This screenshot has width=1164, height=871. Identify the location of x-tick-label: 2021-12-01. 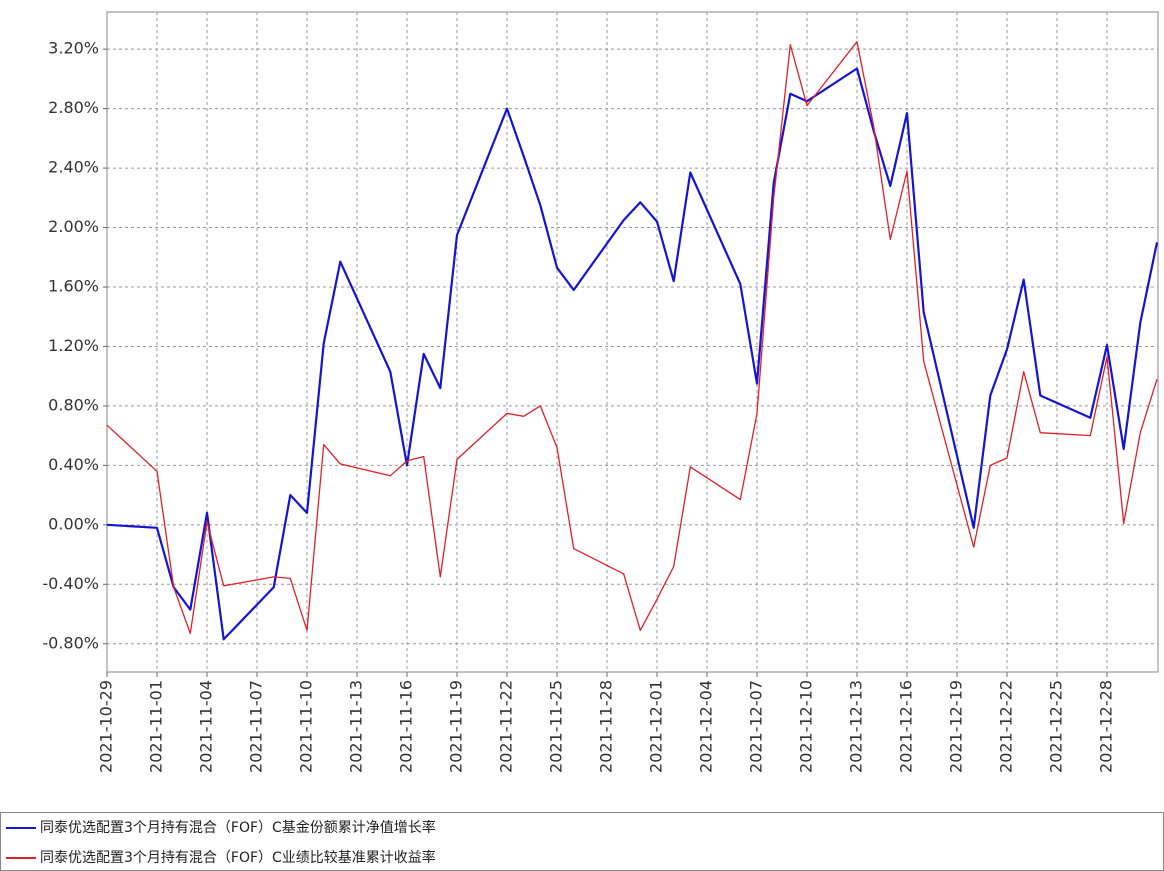
(656, 726).